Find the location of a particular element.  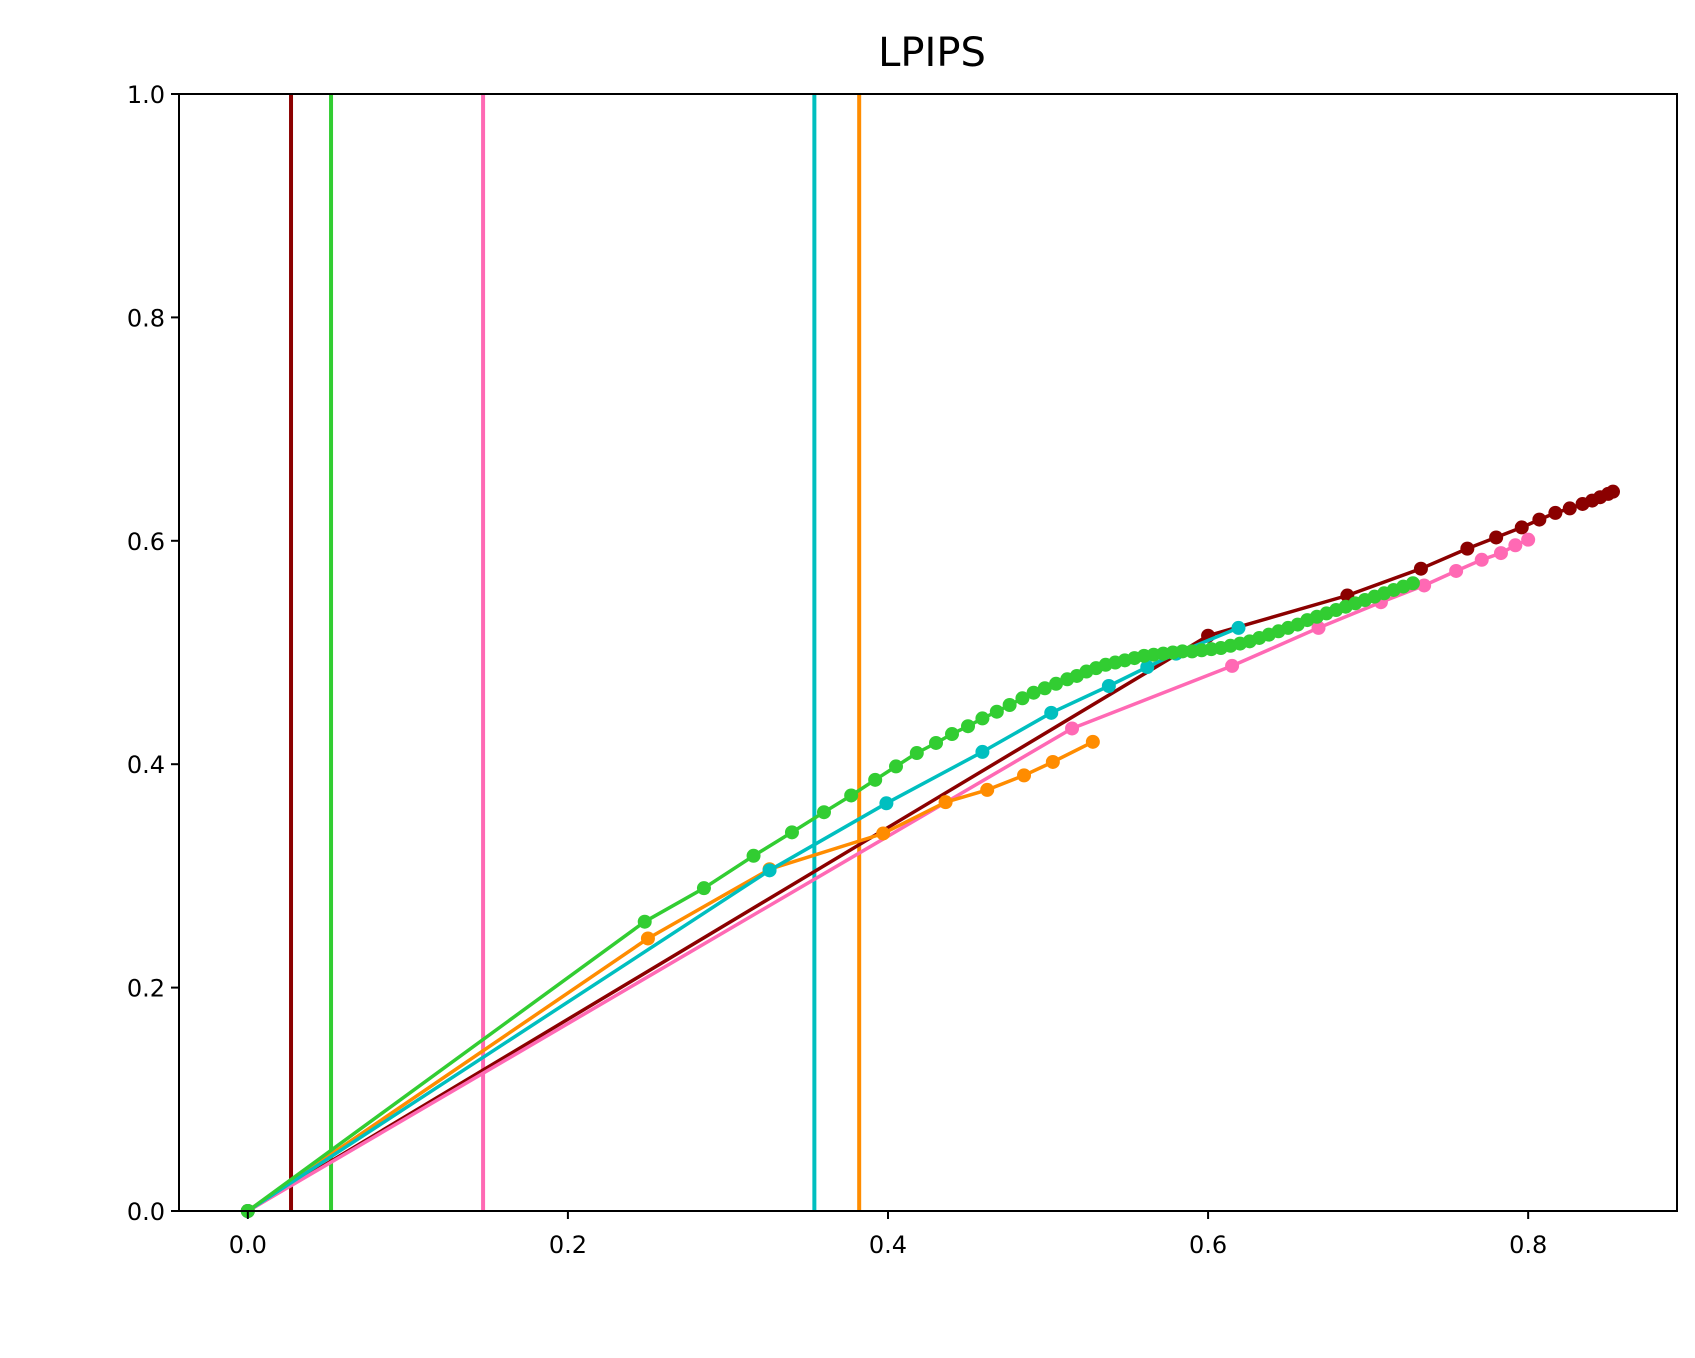

y-axis: 0.0 0.2 0.4 0.6 0.8 1.0 is located at coordinates (153, 653).